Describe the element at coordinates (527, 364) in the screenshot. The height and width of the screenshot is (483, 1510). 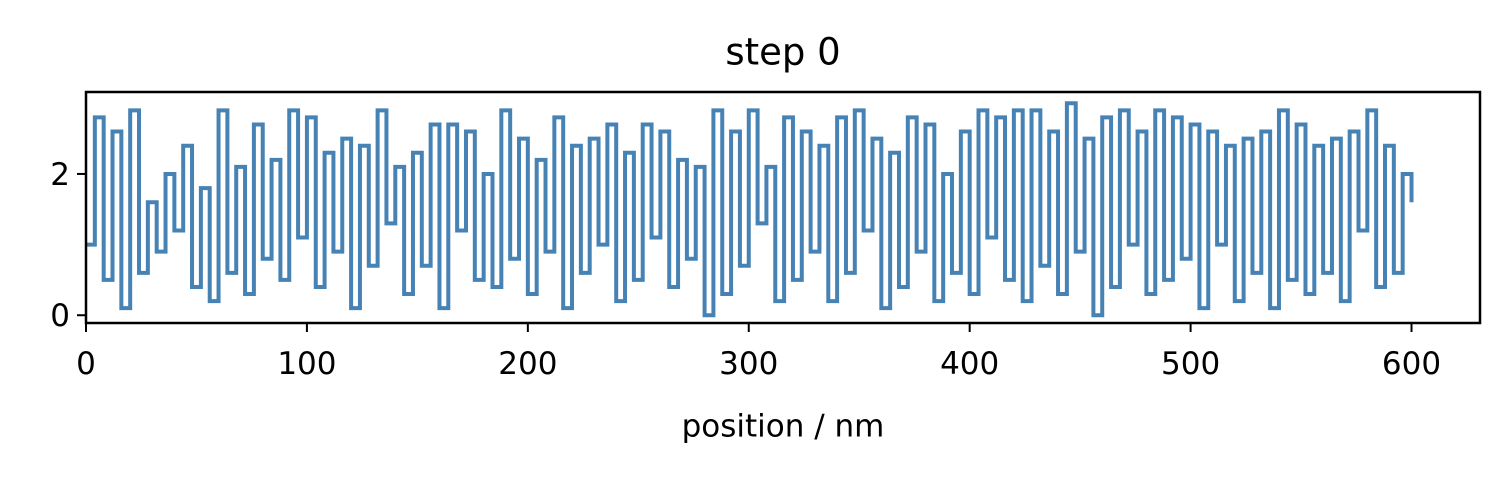
I see `x-tick-label: 200` at that location.